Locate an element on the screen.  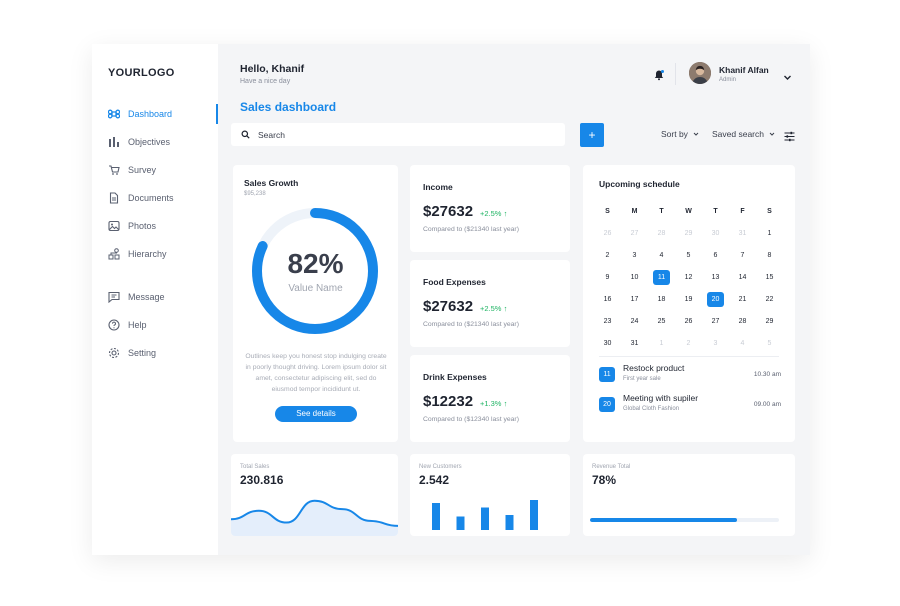
command-icon is located at coordinates (114, 114).